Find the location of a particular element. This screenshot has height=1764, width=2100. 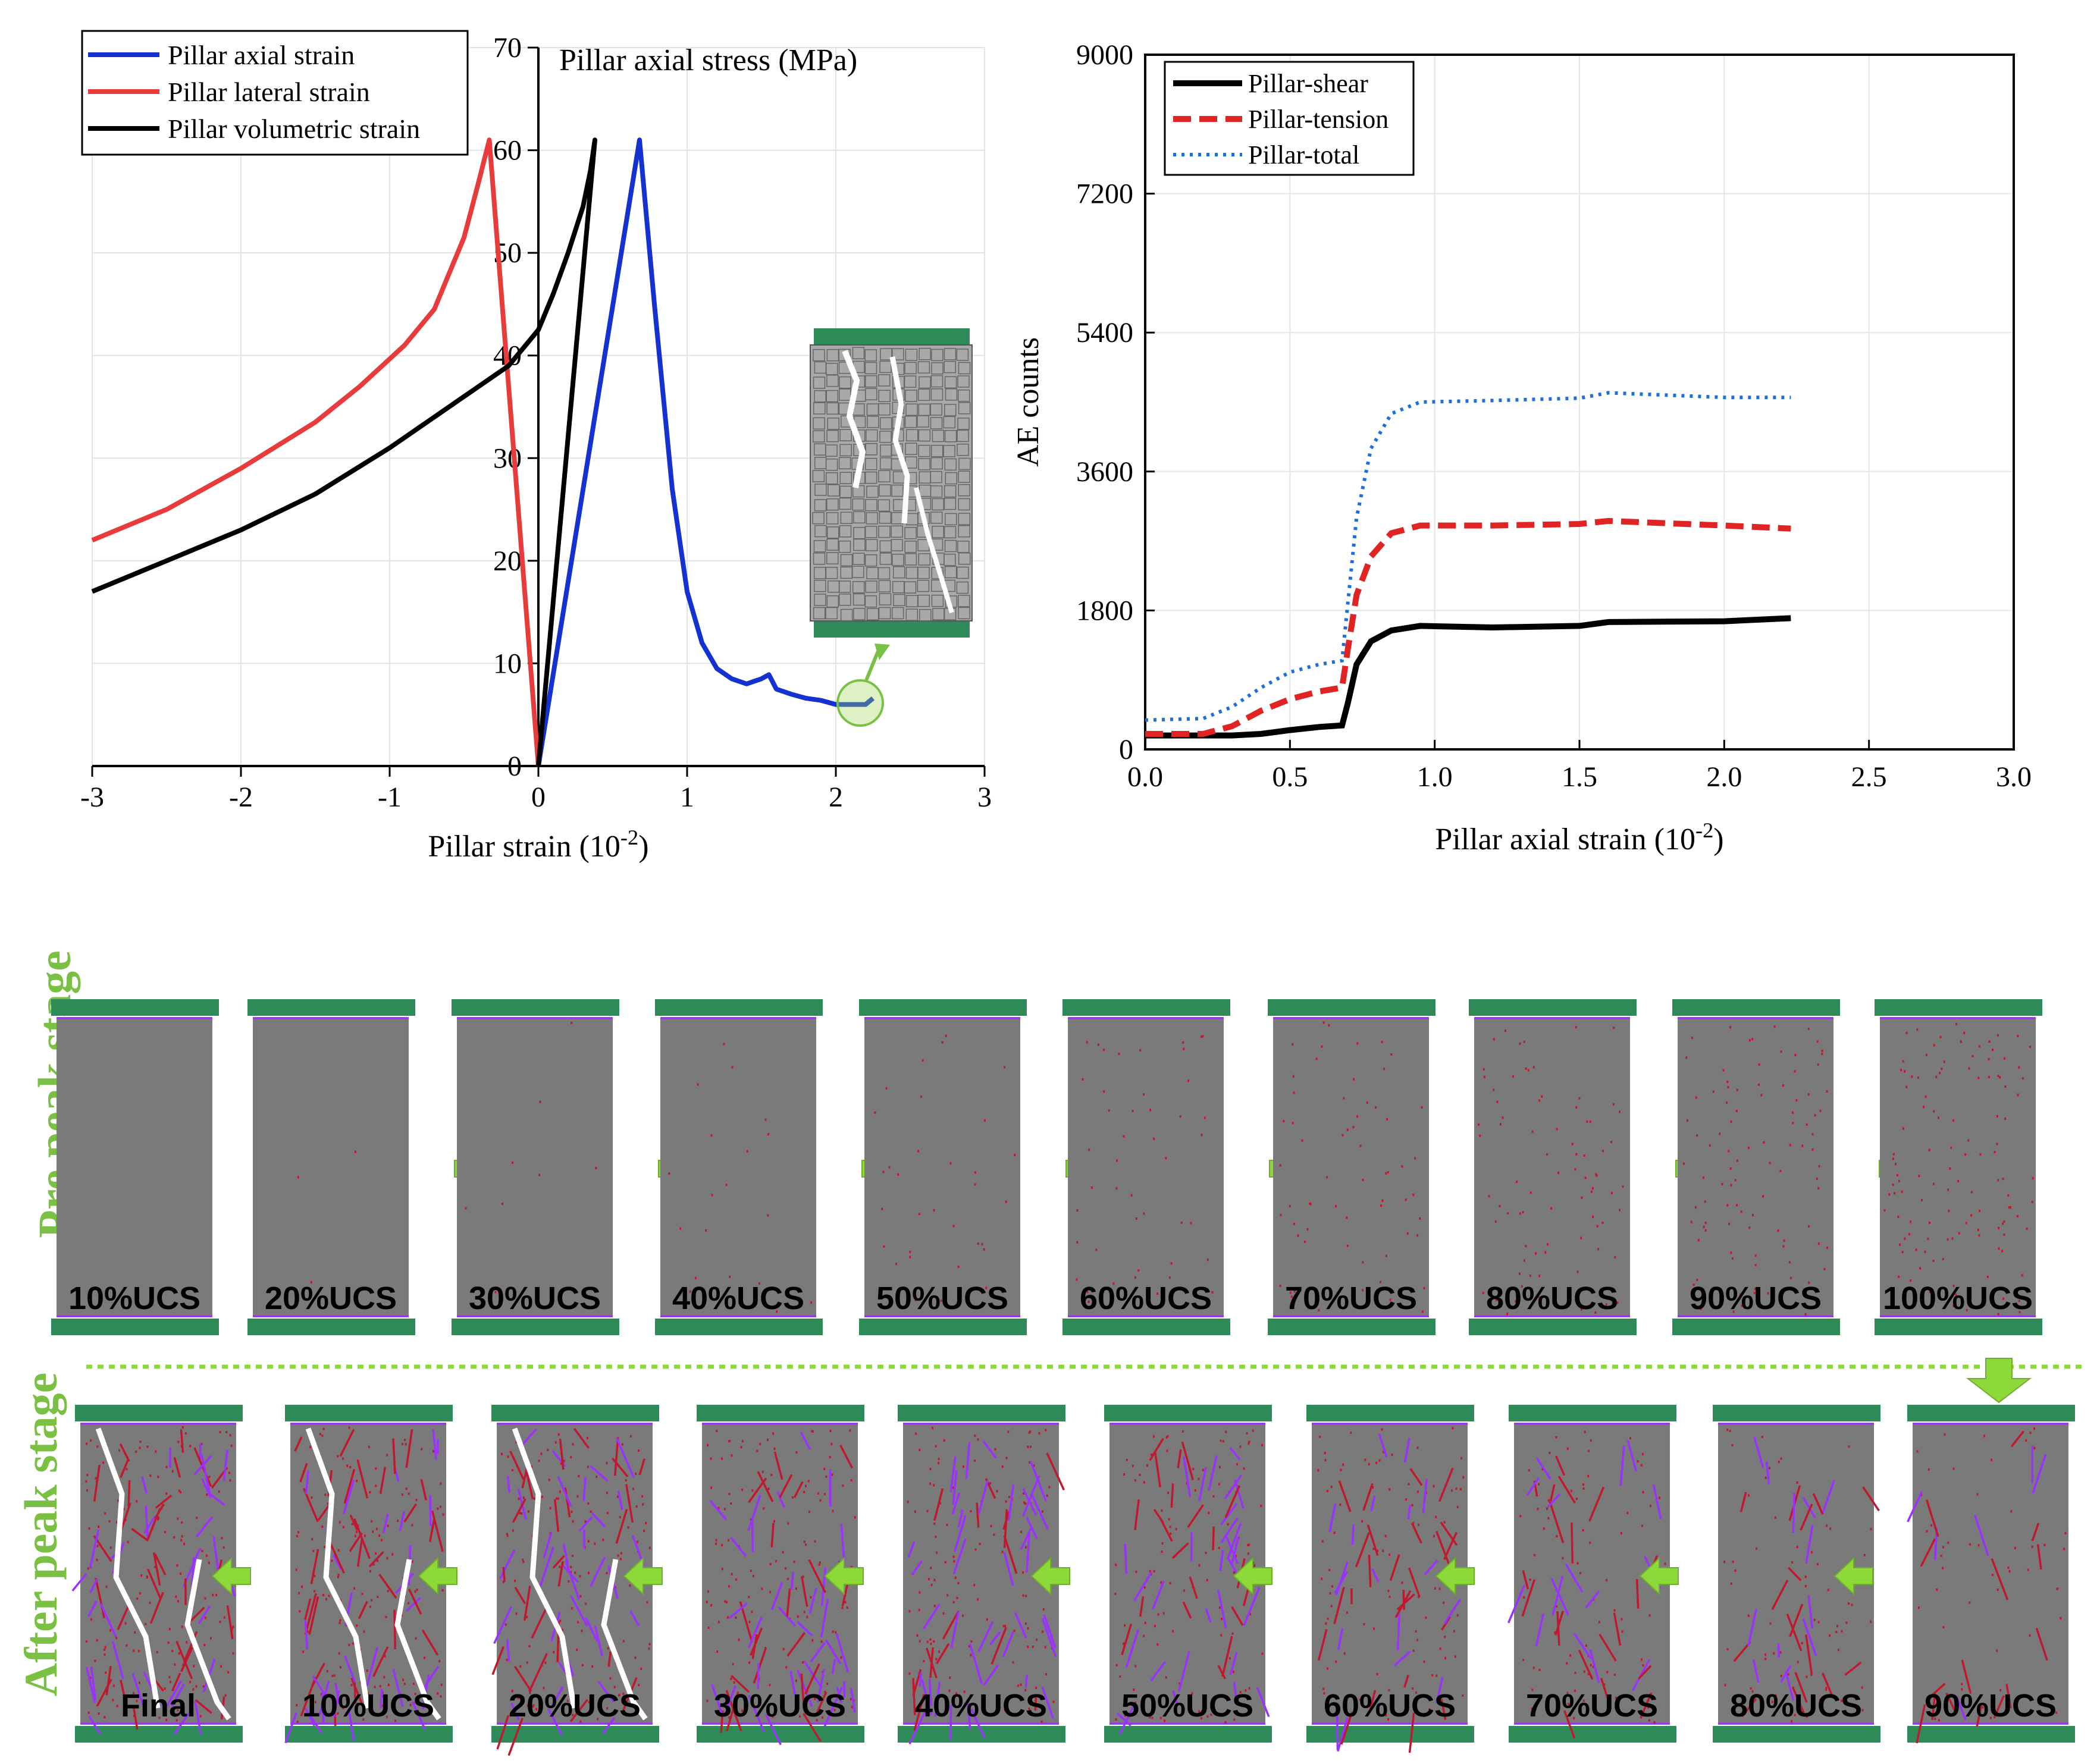

y-tick-label: 3600 is located at coordinates (1104, 472).